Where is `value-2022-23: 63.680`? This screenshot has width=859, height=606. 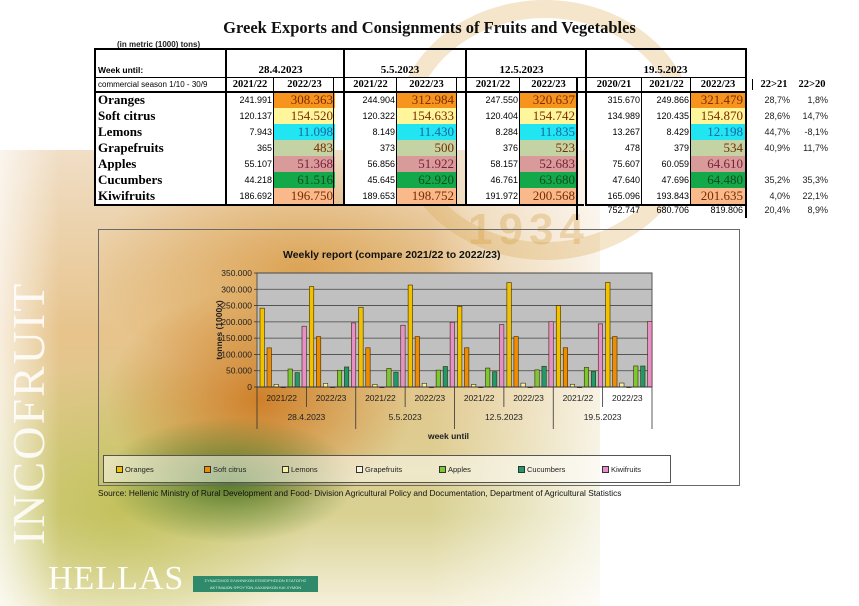 value-2022-23: 63.680 is located at coordinates (548, 180).